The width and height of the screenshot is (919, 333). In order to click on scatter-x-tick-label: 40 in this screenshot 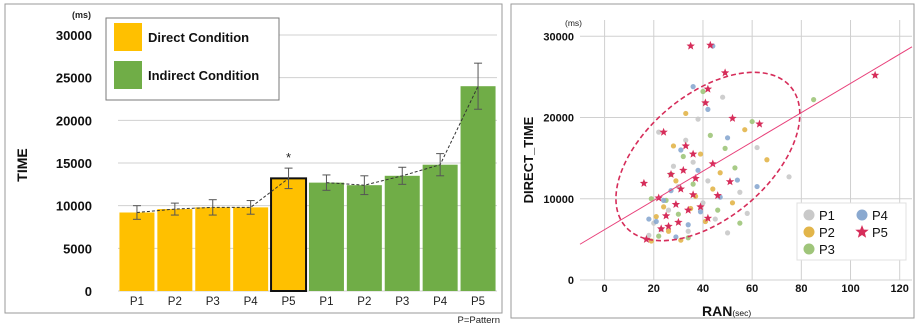, I will do `click(703, 289)`.